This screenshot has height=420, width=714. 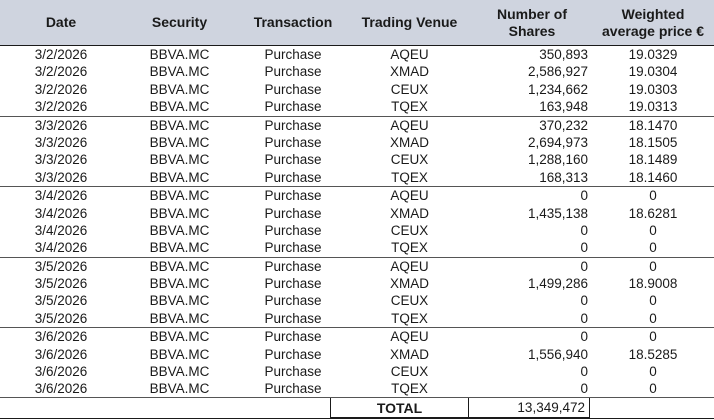 I want to click on cell-price: 18.1489, so click(x=653, y=160).